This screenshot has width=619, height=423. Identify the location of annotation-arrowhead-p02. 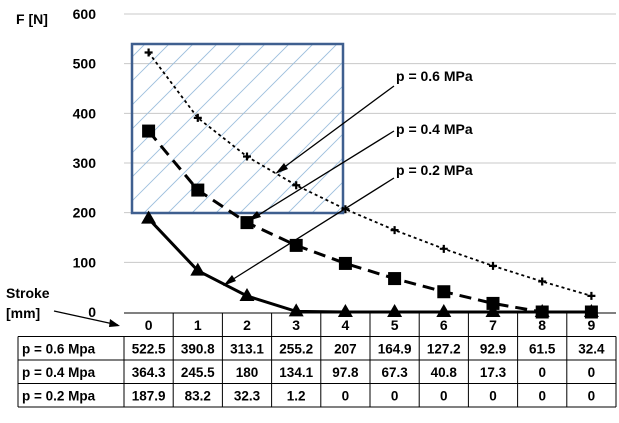
(229, 280).